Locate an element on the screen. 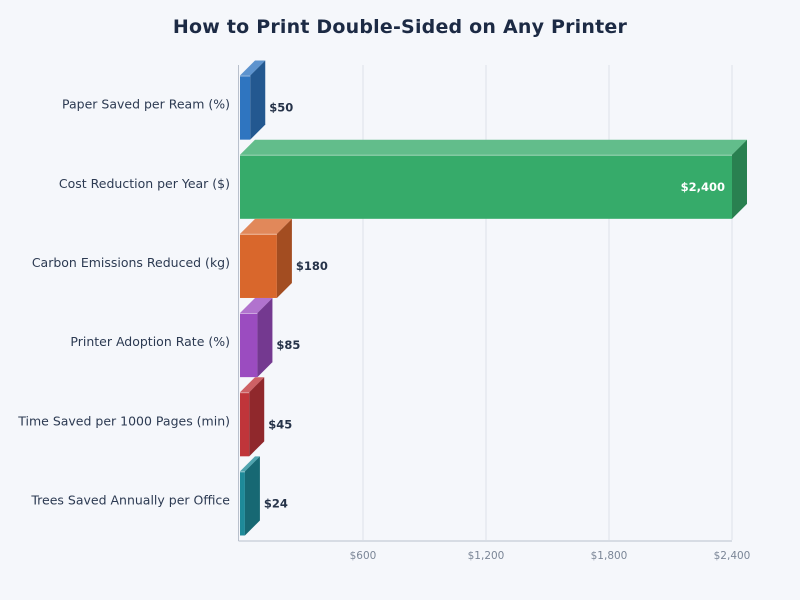 The height and width of the screenshot is (600, 800). category-label: Trees Saved Annually per Office is located at coordinates (130, 499).